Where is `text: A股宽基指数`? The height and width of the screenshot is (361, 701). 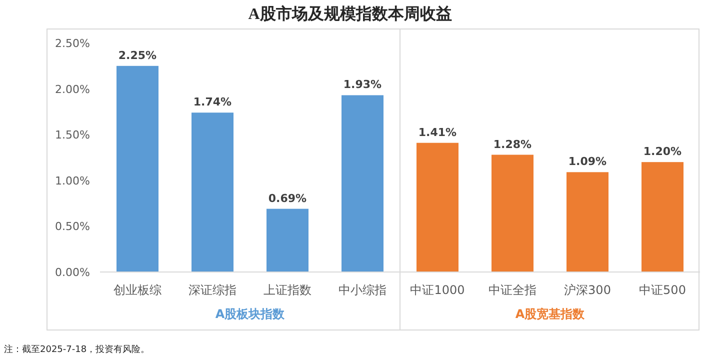
text: A股宽基指数 is located at coordinates (550, 314).